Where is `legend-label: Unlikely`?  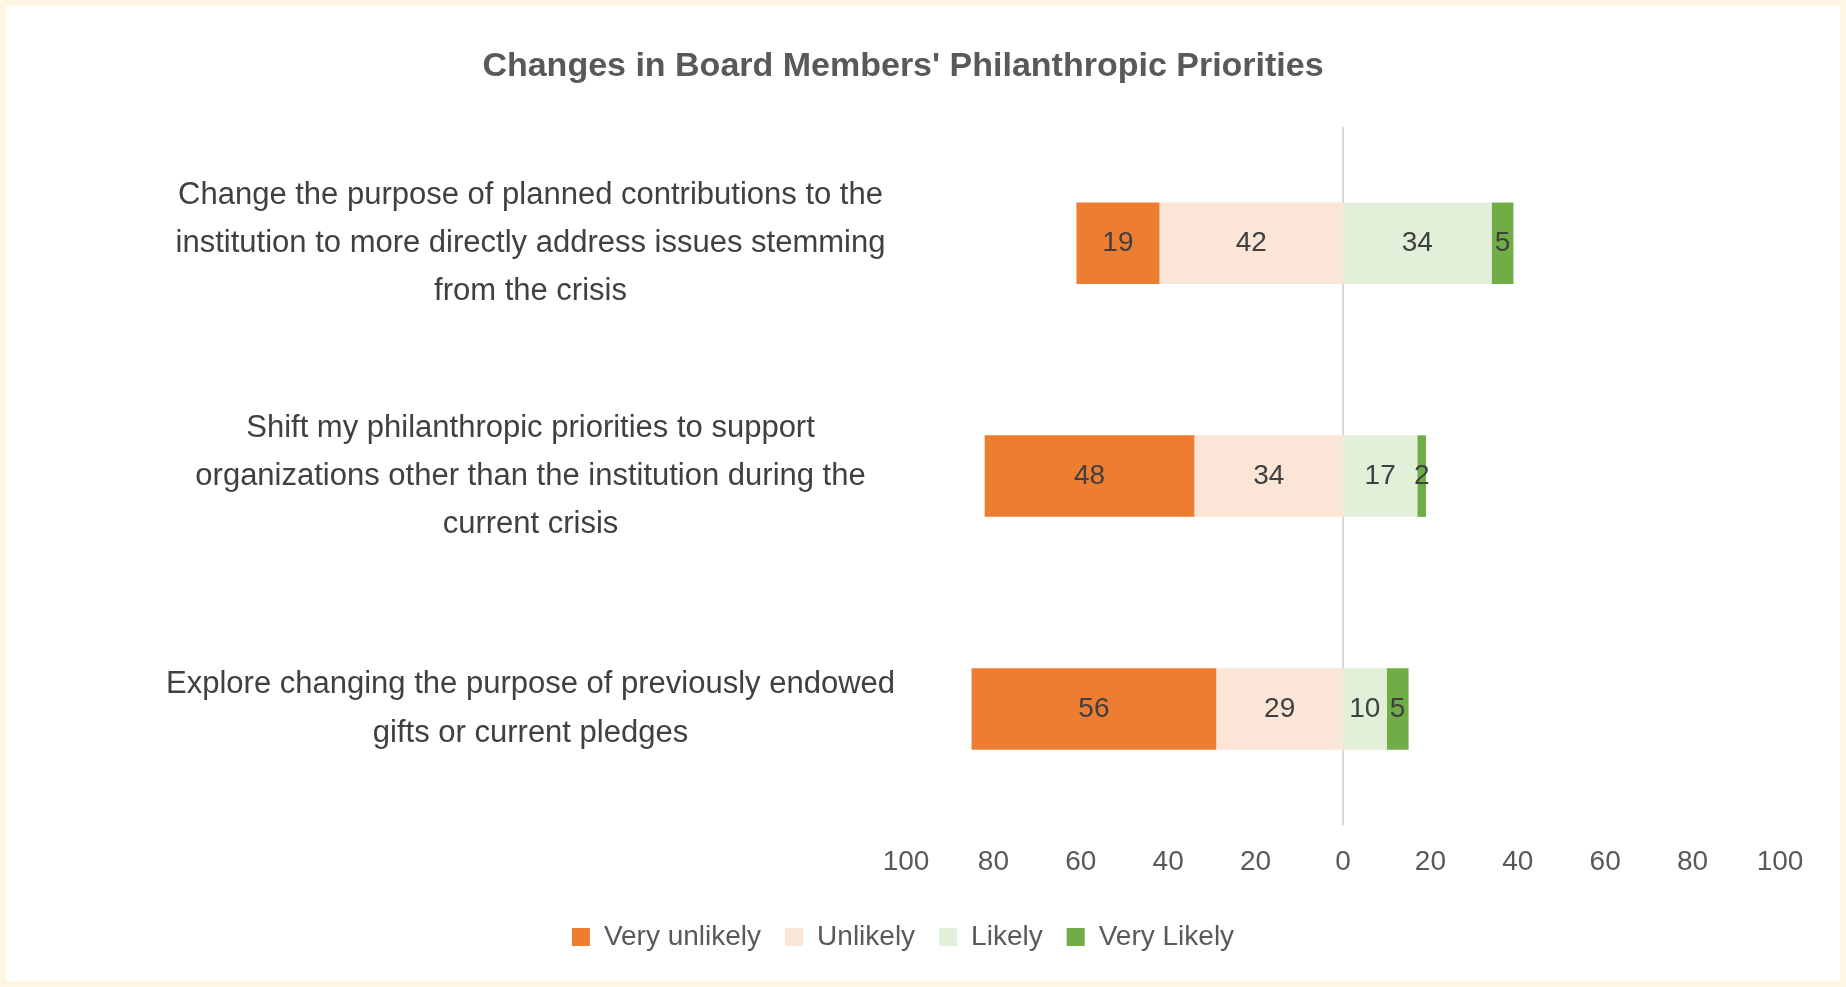 legend-label: Unlikely is located at coordinates (866, 935).